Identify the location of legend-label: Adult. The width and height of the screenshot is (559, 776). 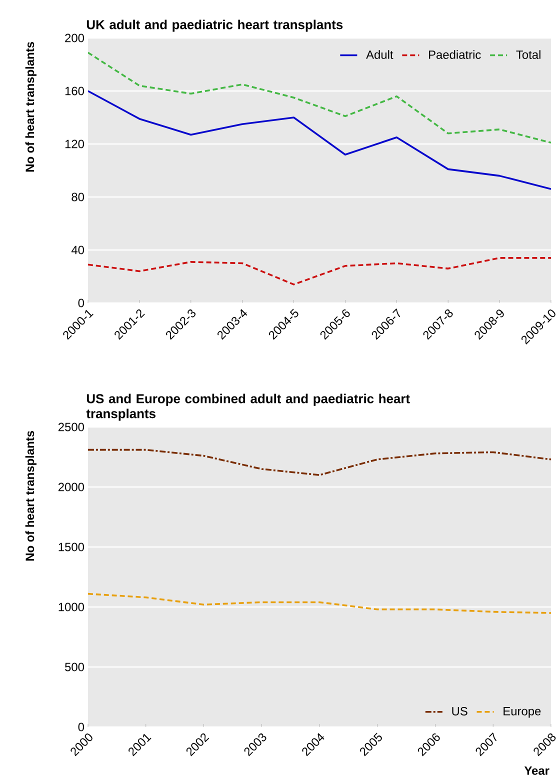
(380, 54).